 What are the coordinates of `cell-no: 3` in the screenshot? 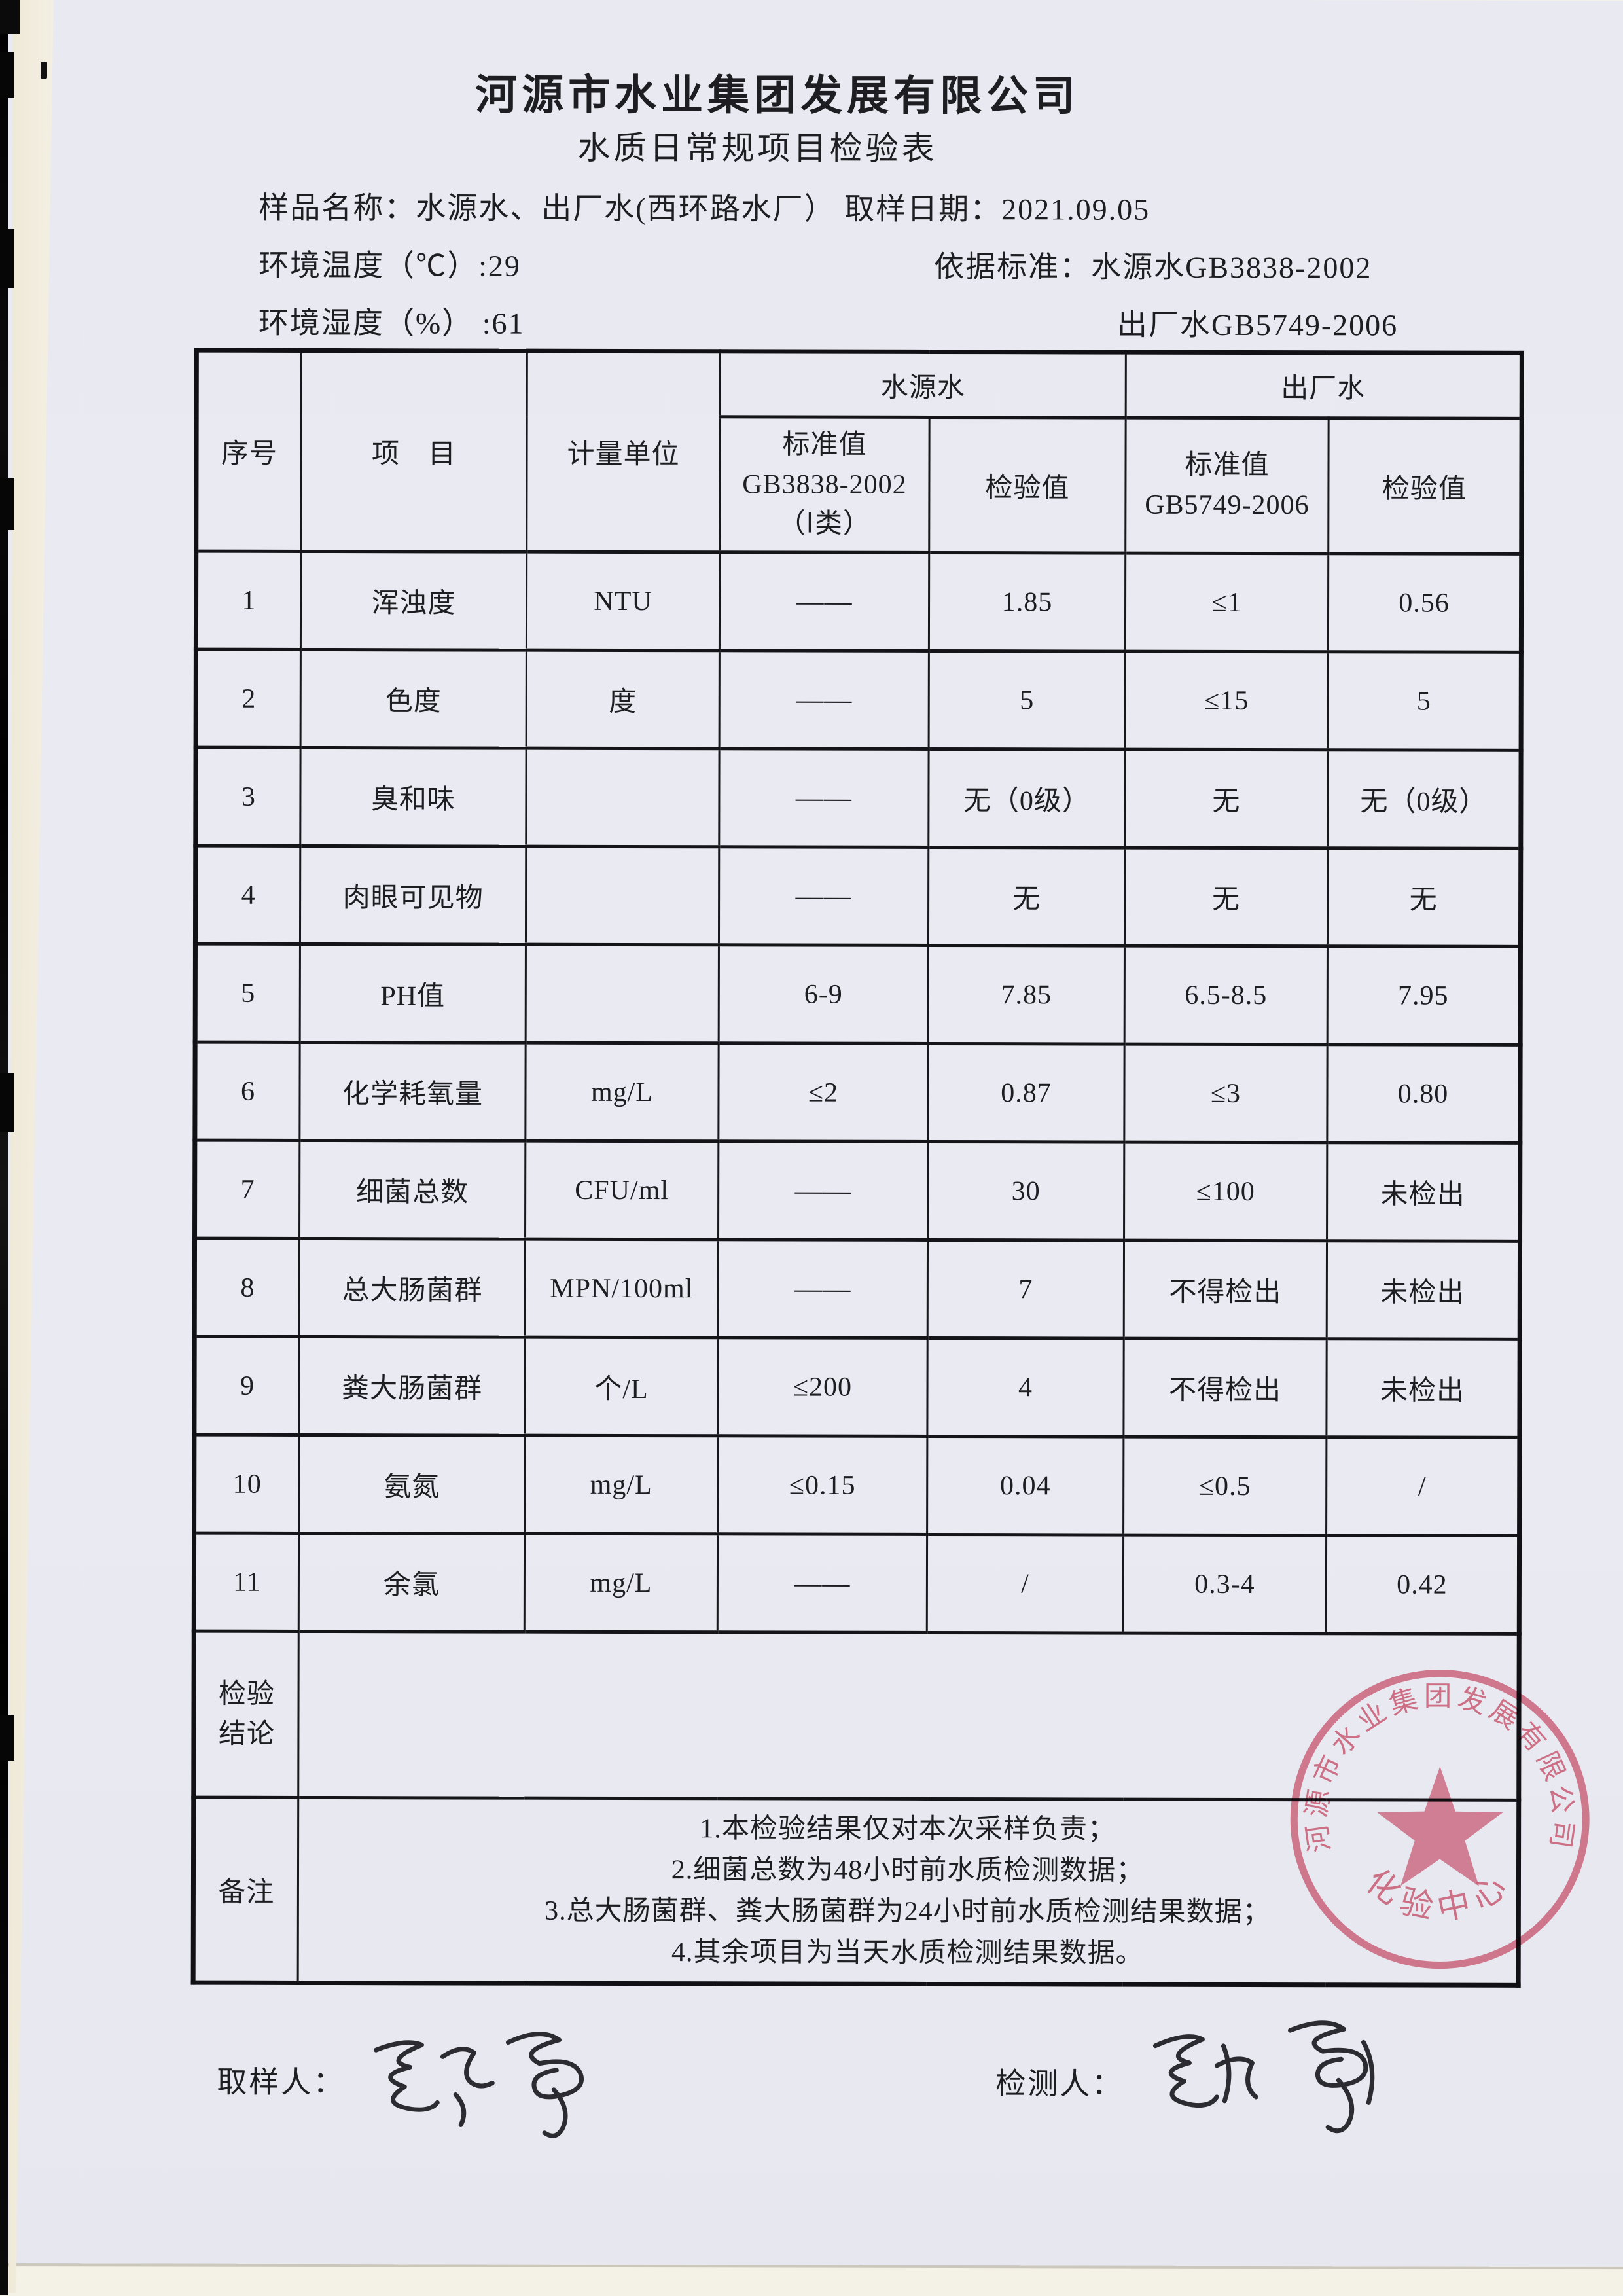 It's located at (248, 796).